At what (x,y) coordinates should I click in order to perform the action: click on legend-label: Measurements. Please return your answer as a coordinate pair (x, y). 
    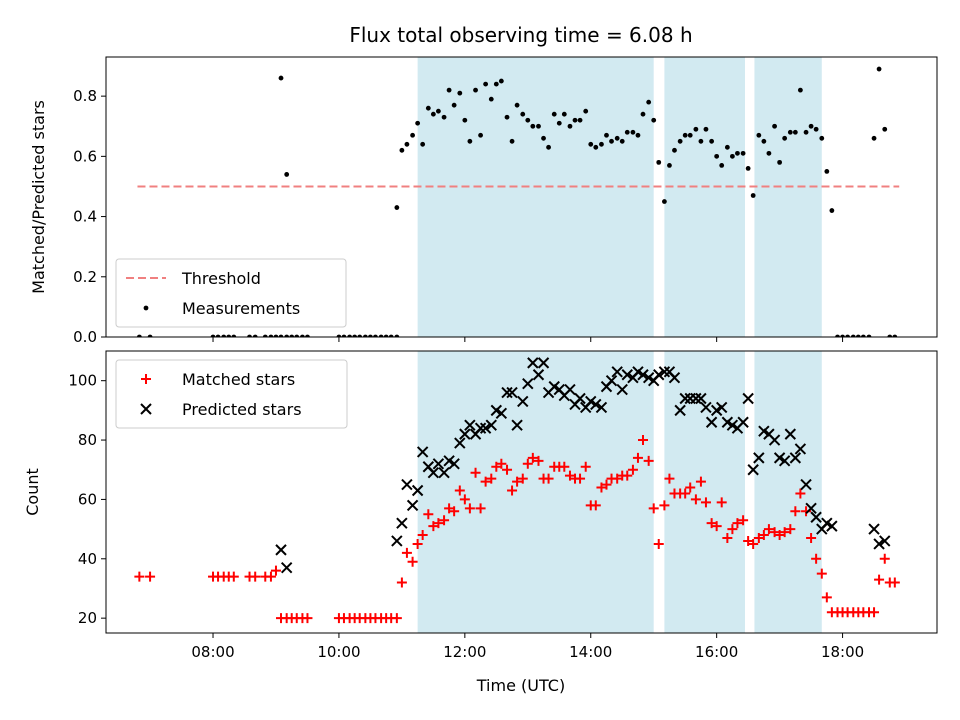
    Looking at the image, I should click on (241, 308).